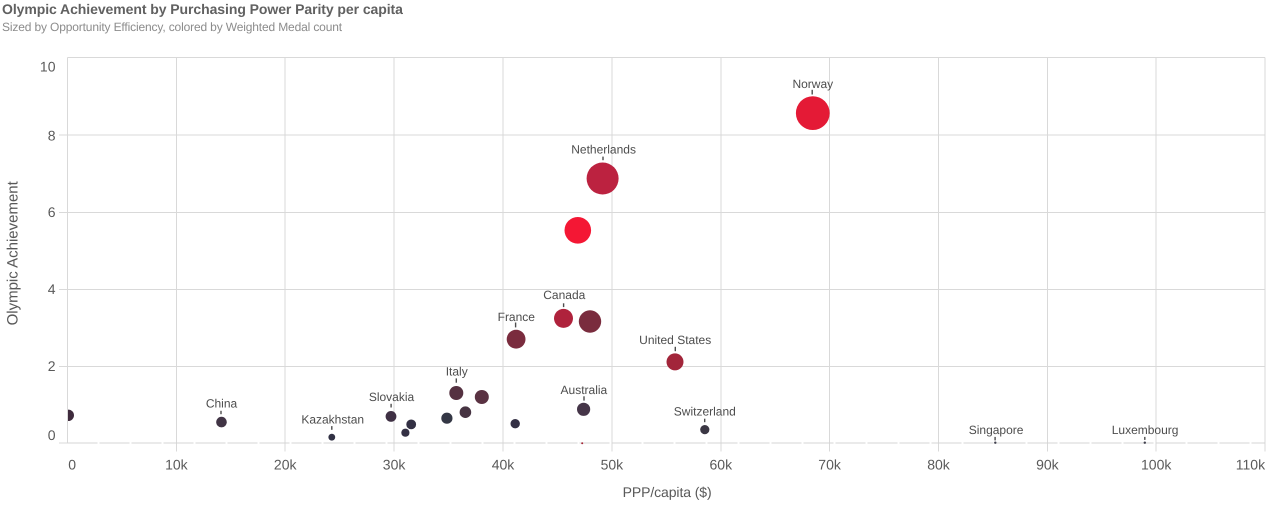  Describe the element at coordinates (1048, 465) in the screenshot. I see `svg-text: 90k` at that location.